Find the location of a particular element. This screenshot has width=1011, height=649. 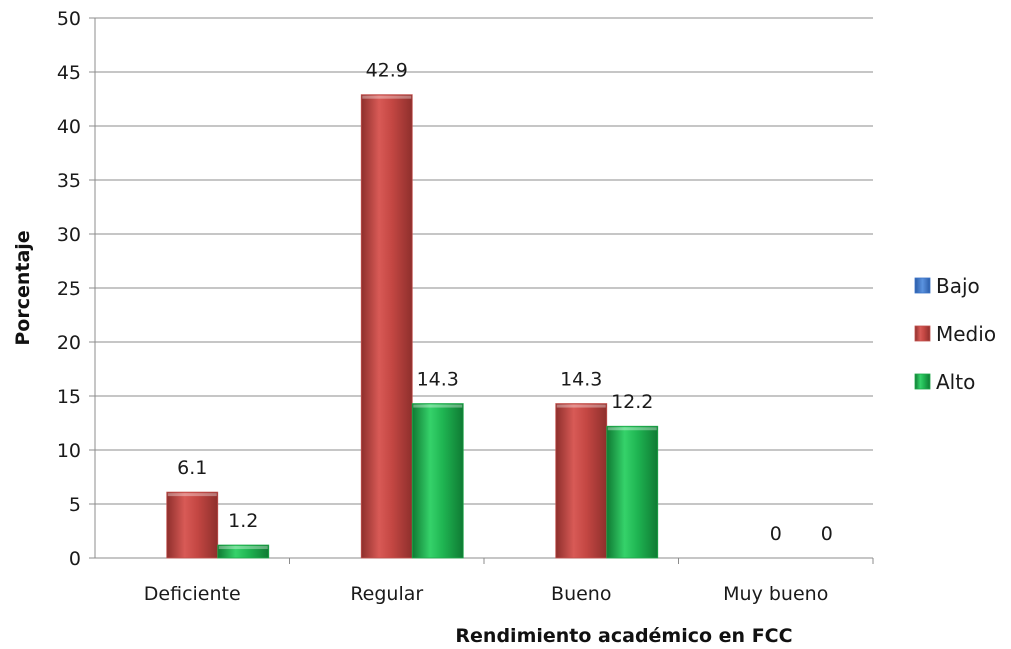

legend-swatch-bajo is located at coordinates (922, 285).